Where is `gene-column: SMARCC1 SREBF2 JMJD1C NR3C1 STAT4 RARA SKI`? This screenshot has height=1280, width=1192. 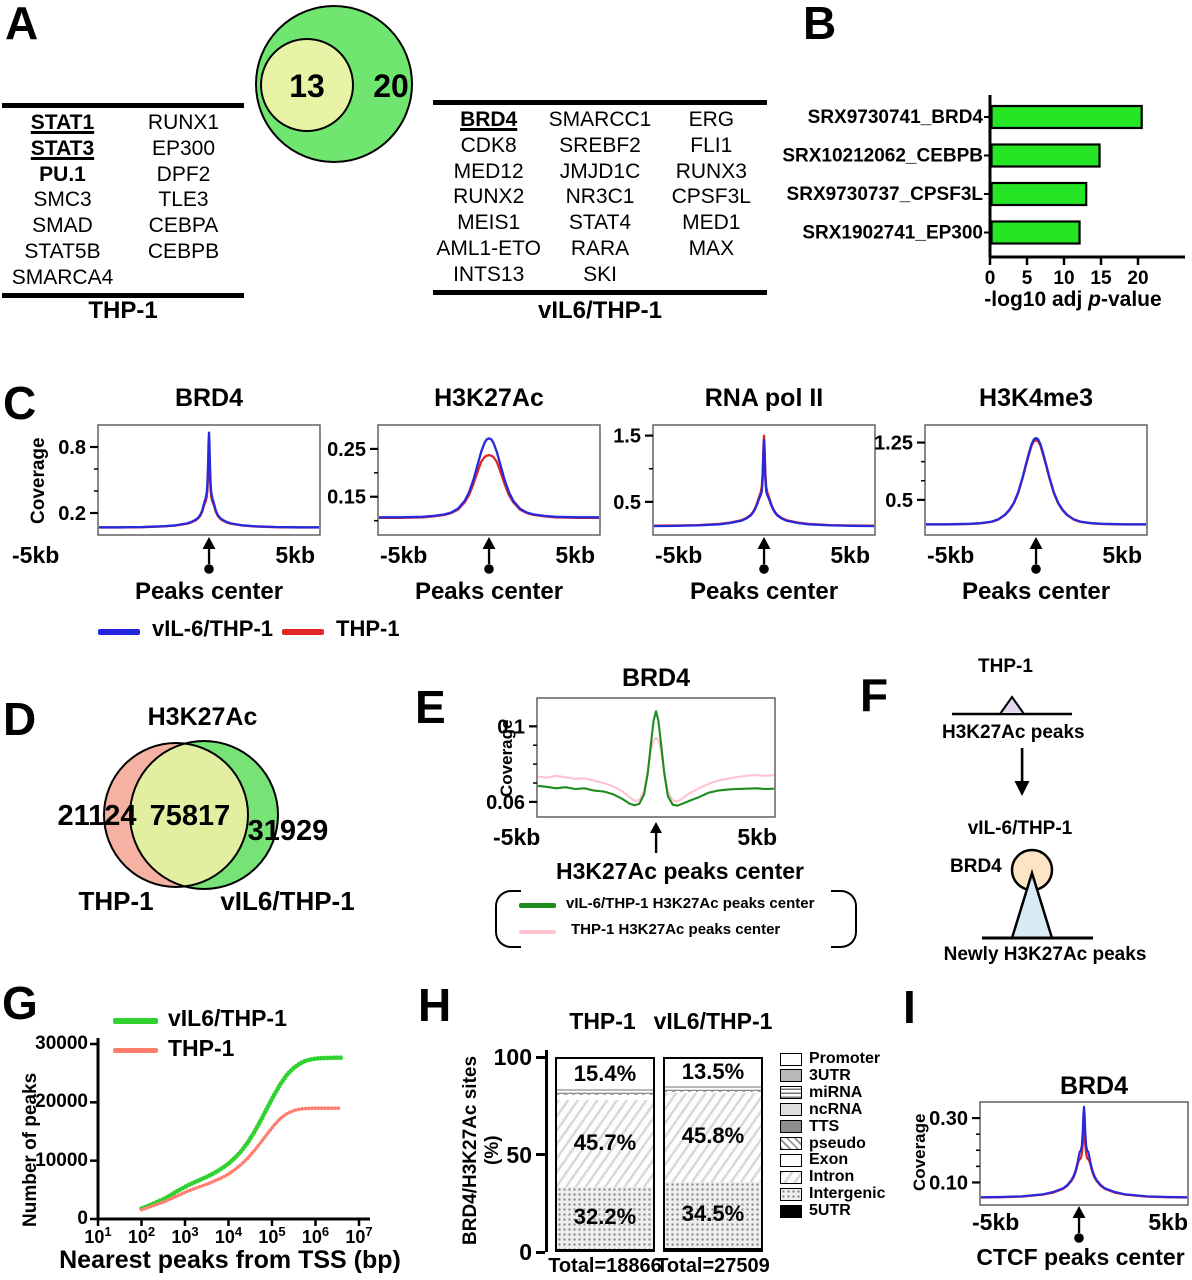
gene-column: SMARCC1 SREBF2 JMJD1C NR3C1 STAT4 RARA SKI is located at coordinates (599, 197).